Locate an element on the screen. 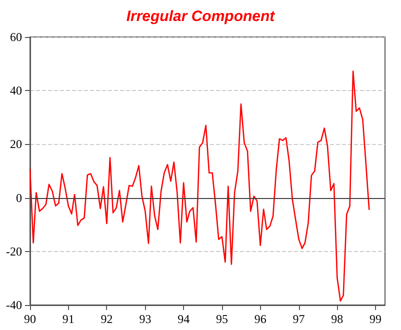  y-tick-label: -40 is located at coordinates (14, 305).